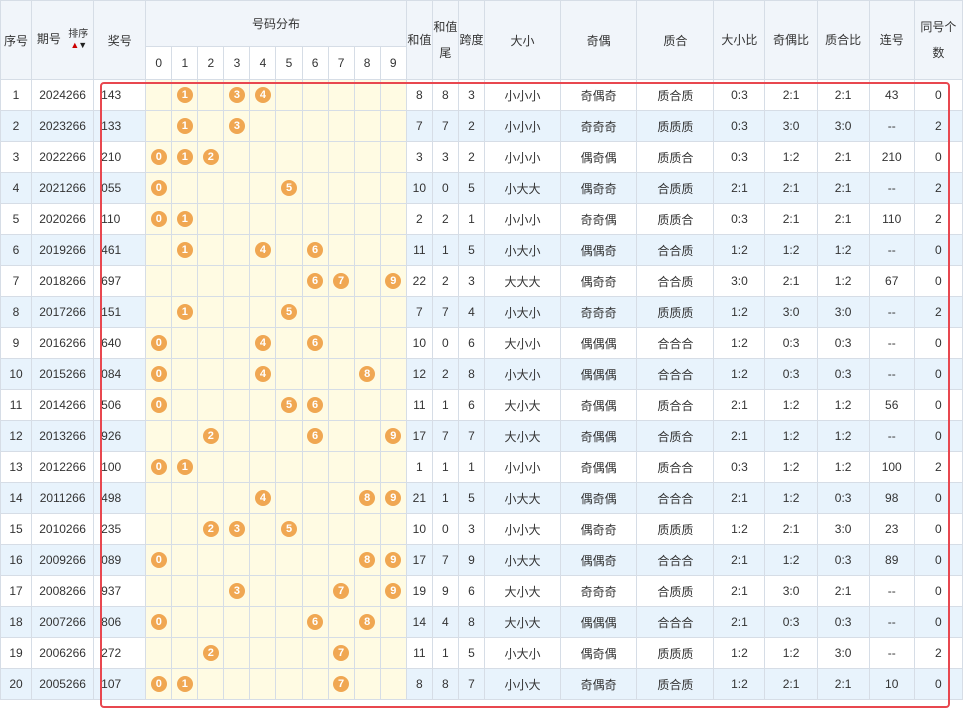 The width and height of the screenshot is (963, 715). I want to click on cell-index: 4, so click(16, 188).